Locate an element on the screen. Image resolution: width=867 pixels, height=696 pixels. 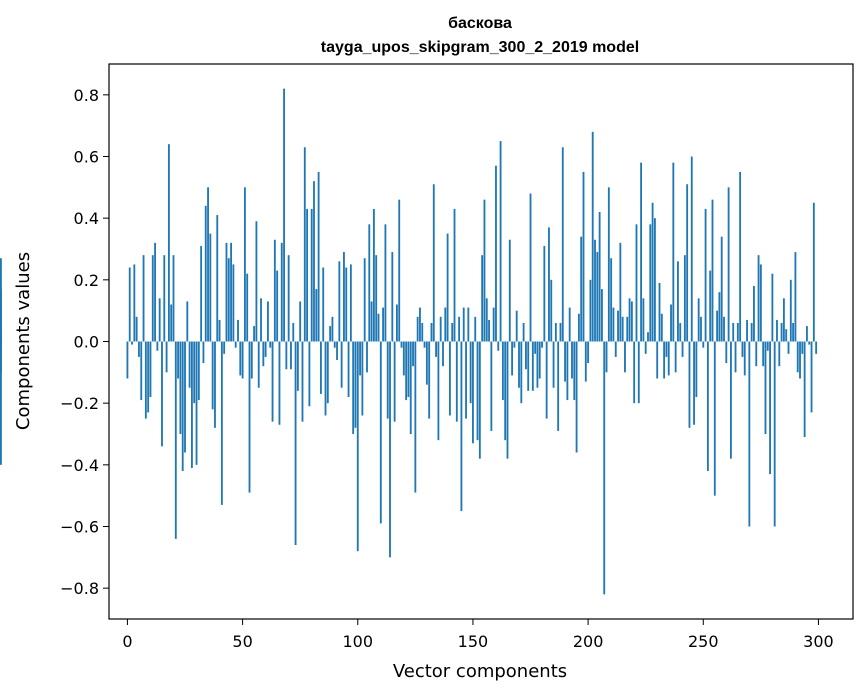
y-axis-label: Components values is located at coordinates (23, 341).